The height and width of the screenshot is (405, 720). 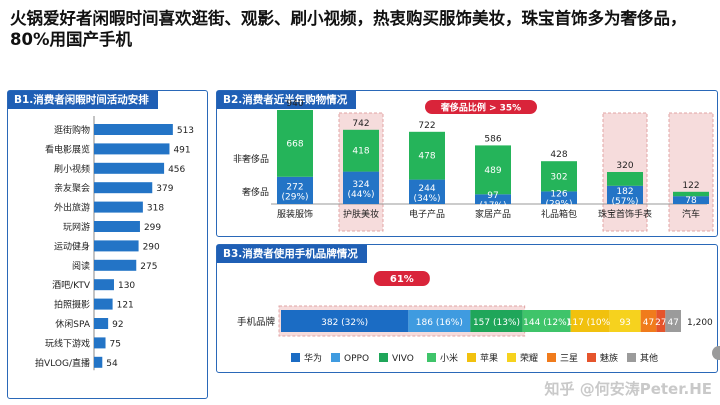 What do you see at coordinates (294, 197) in the screenshot?
I see `b2-luxury-pct: (29%)` at bounding box center [294, 197].